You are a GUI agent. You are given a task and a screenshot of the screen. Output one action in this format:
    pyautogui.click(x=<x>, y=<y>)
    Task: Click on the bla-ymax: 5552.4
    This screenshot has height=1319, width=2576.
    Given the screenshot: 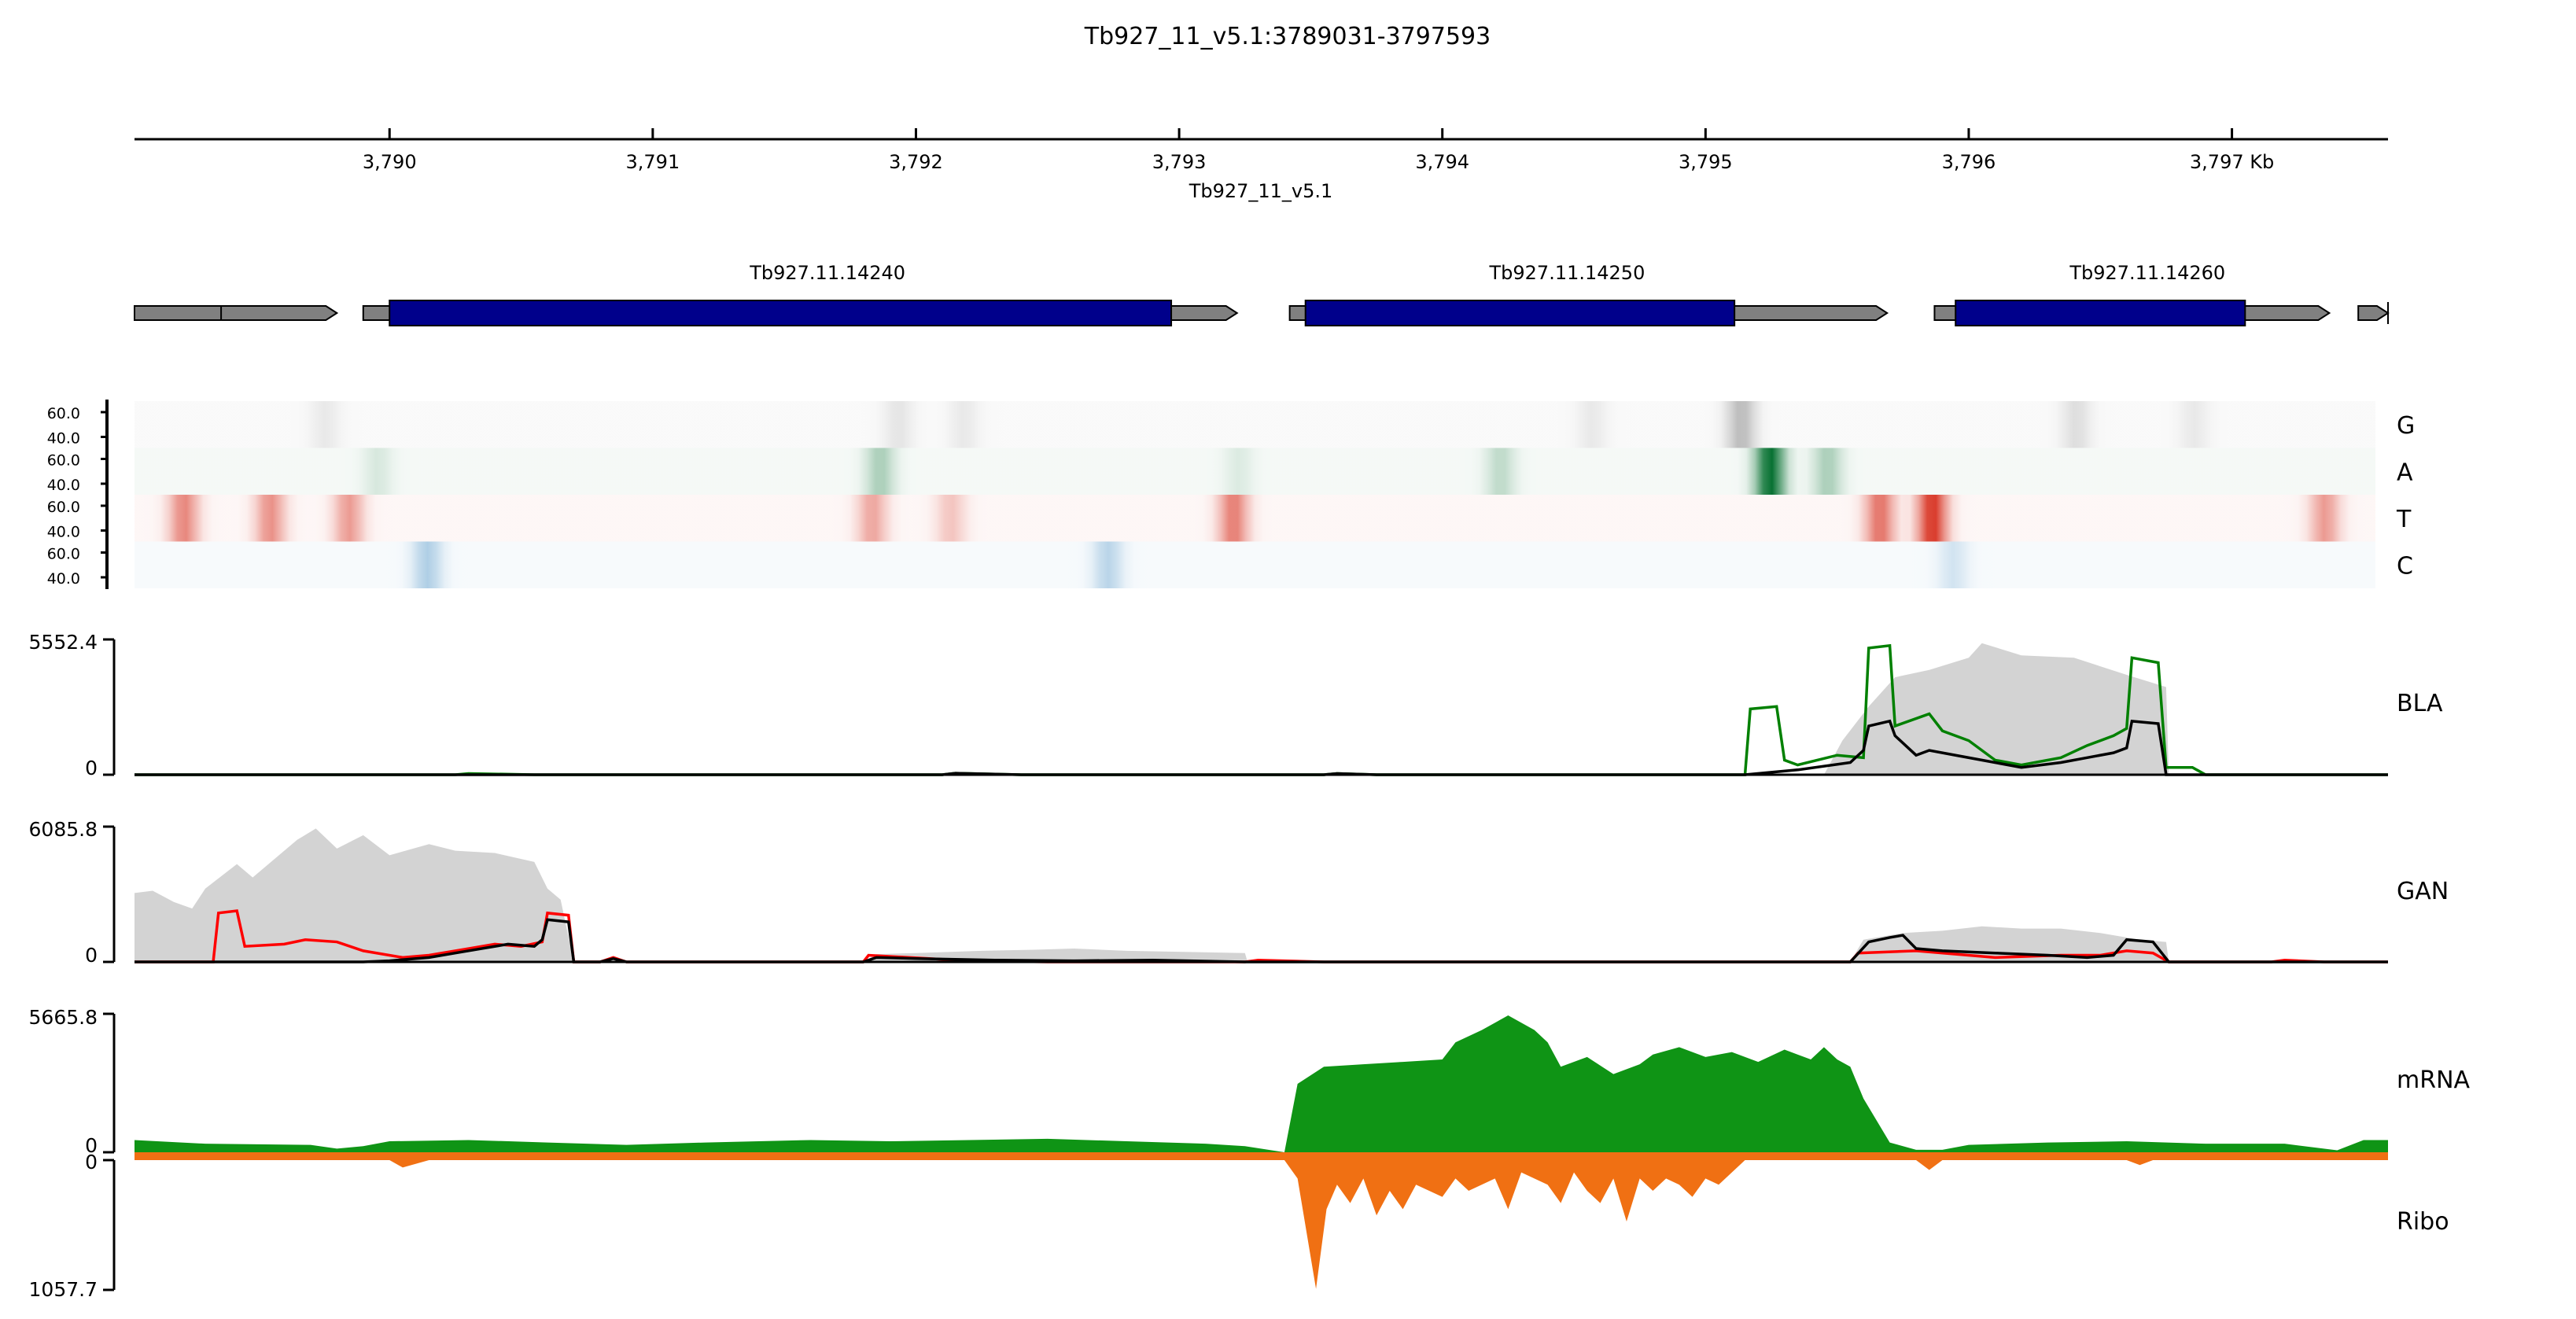 What is the action you would take?
    pyautogui.click(x=64, y=642)
    